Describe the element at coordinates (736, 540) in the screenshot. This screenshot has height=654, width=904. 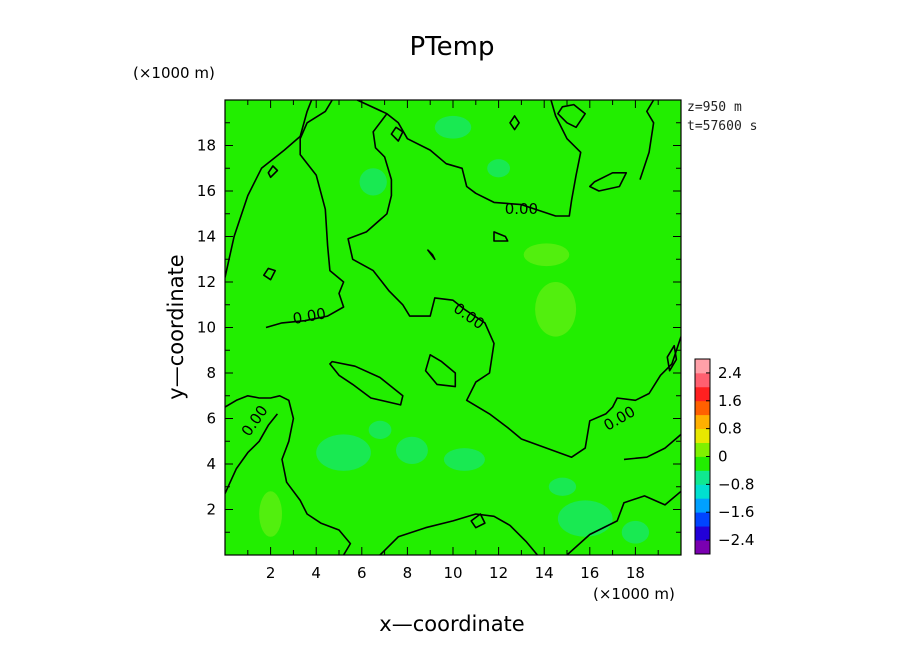
I see `colorbar-tick-label: −2.4` at that location.